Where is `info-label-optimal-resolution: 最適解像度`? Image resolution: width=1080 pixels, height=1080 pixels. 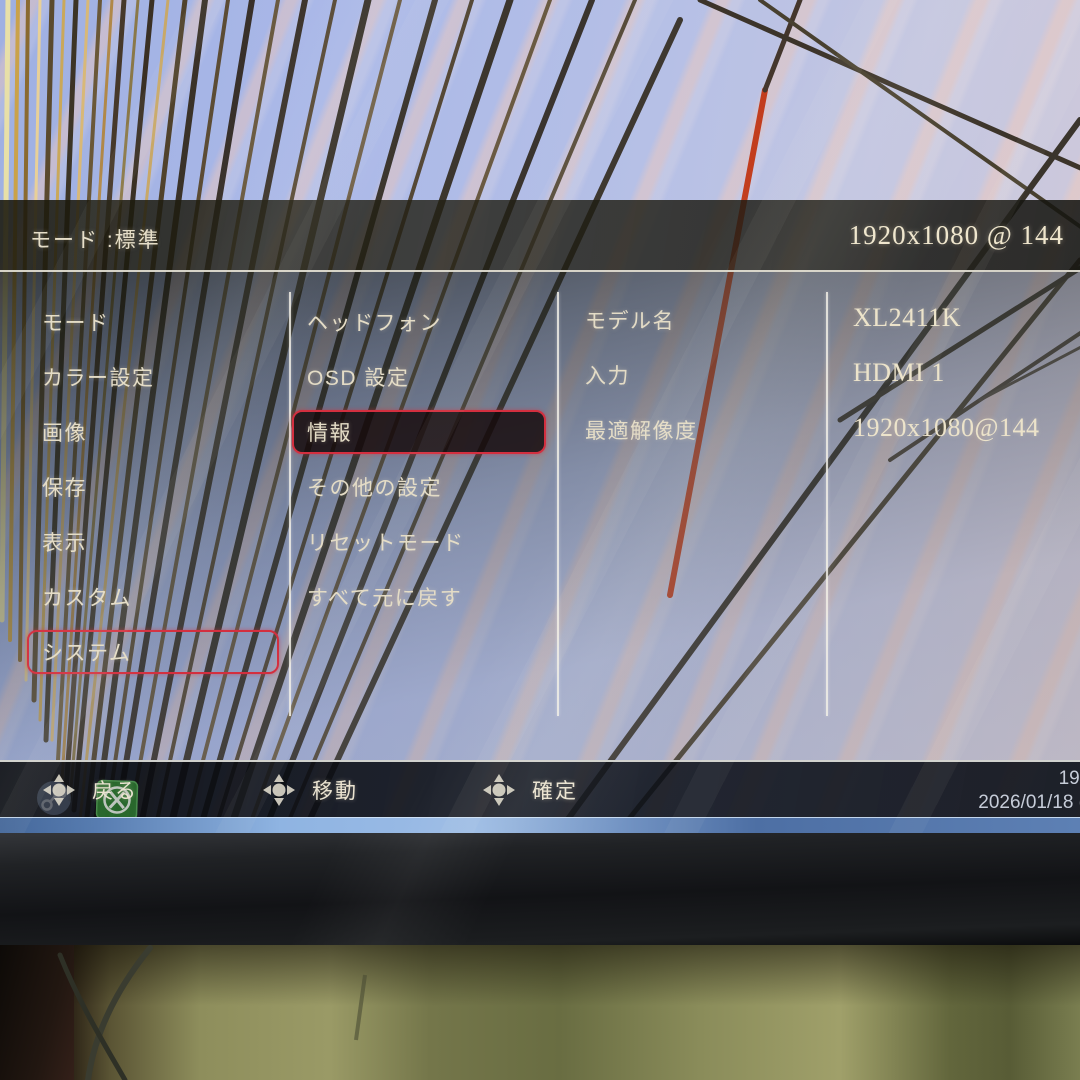 info-label-optimal-resolution: 最適解像度 is located at coordinates (641, 431).